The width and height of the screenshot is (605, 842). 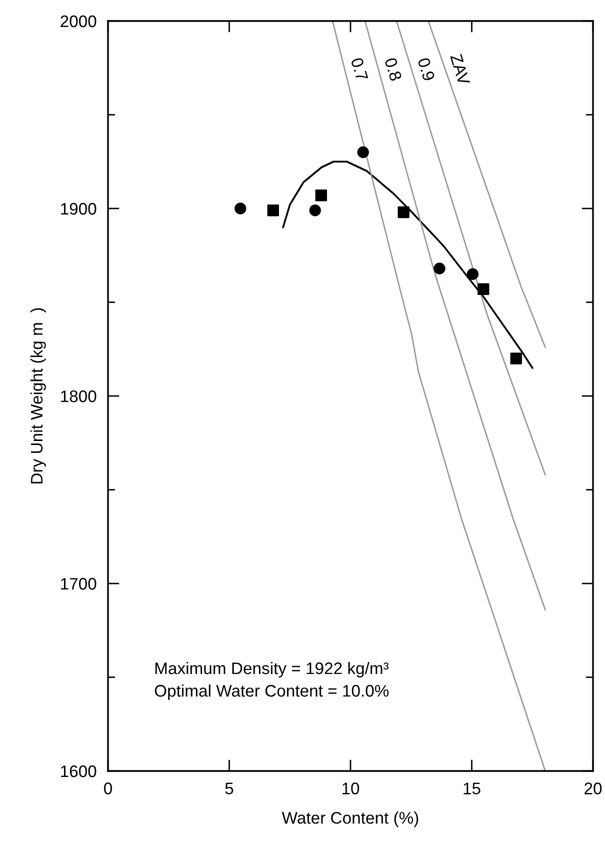 What do you see at coordinates (351, 788) in the screenshot?
I see `x-tick-label: 10` at bounding box center [351, 788].